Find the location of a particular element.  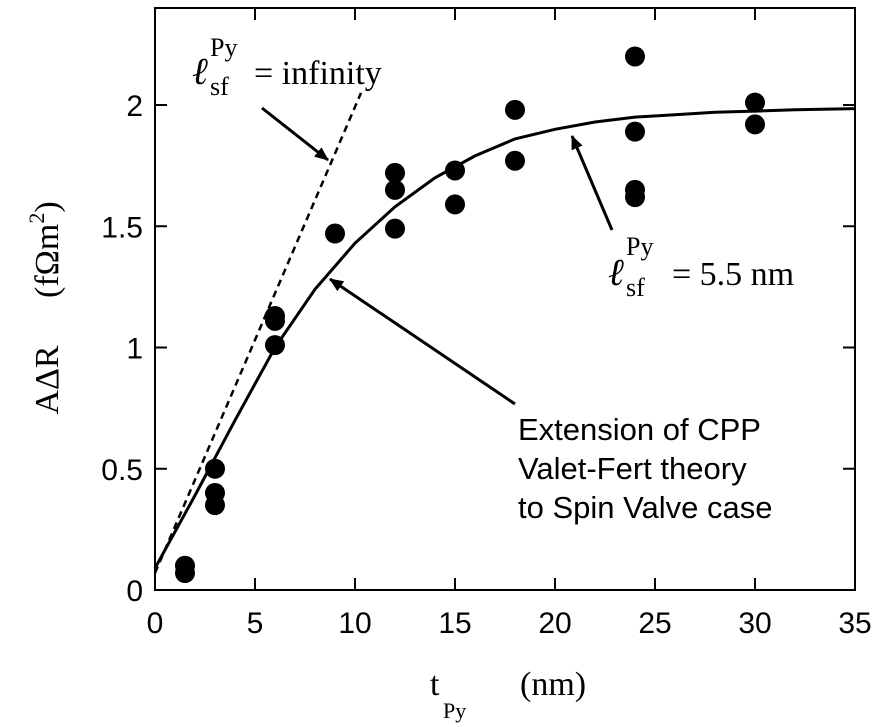

annotation-5.5nm-text: = 5.5 nm is located at coordinates (733, 274).